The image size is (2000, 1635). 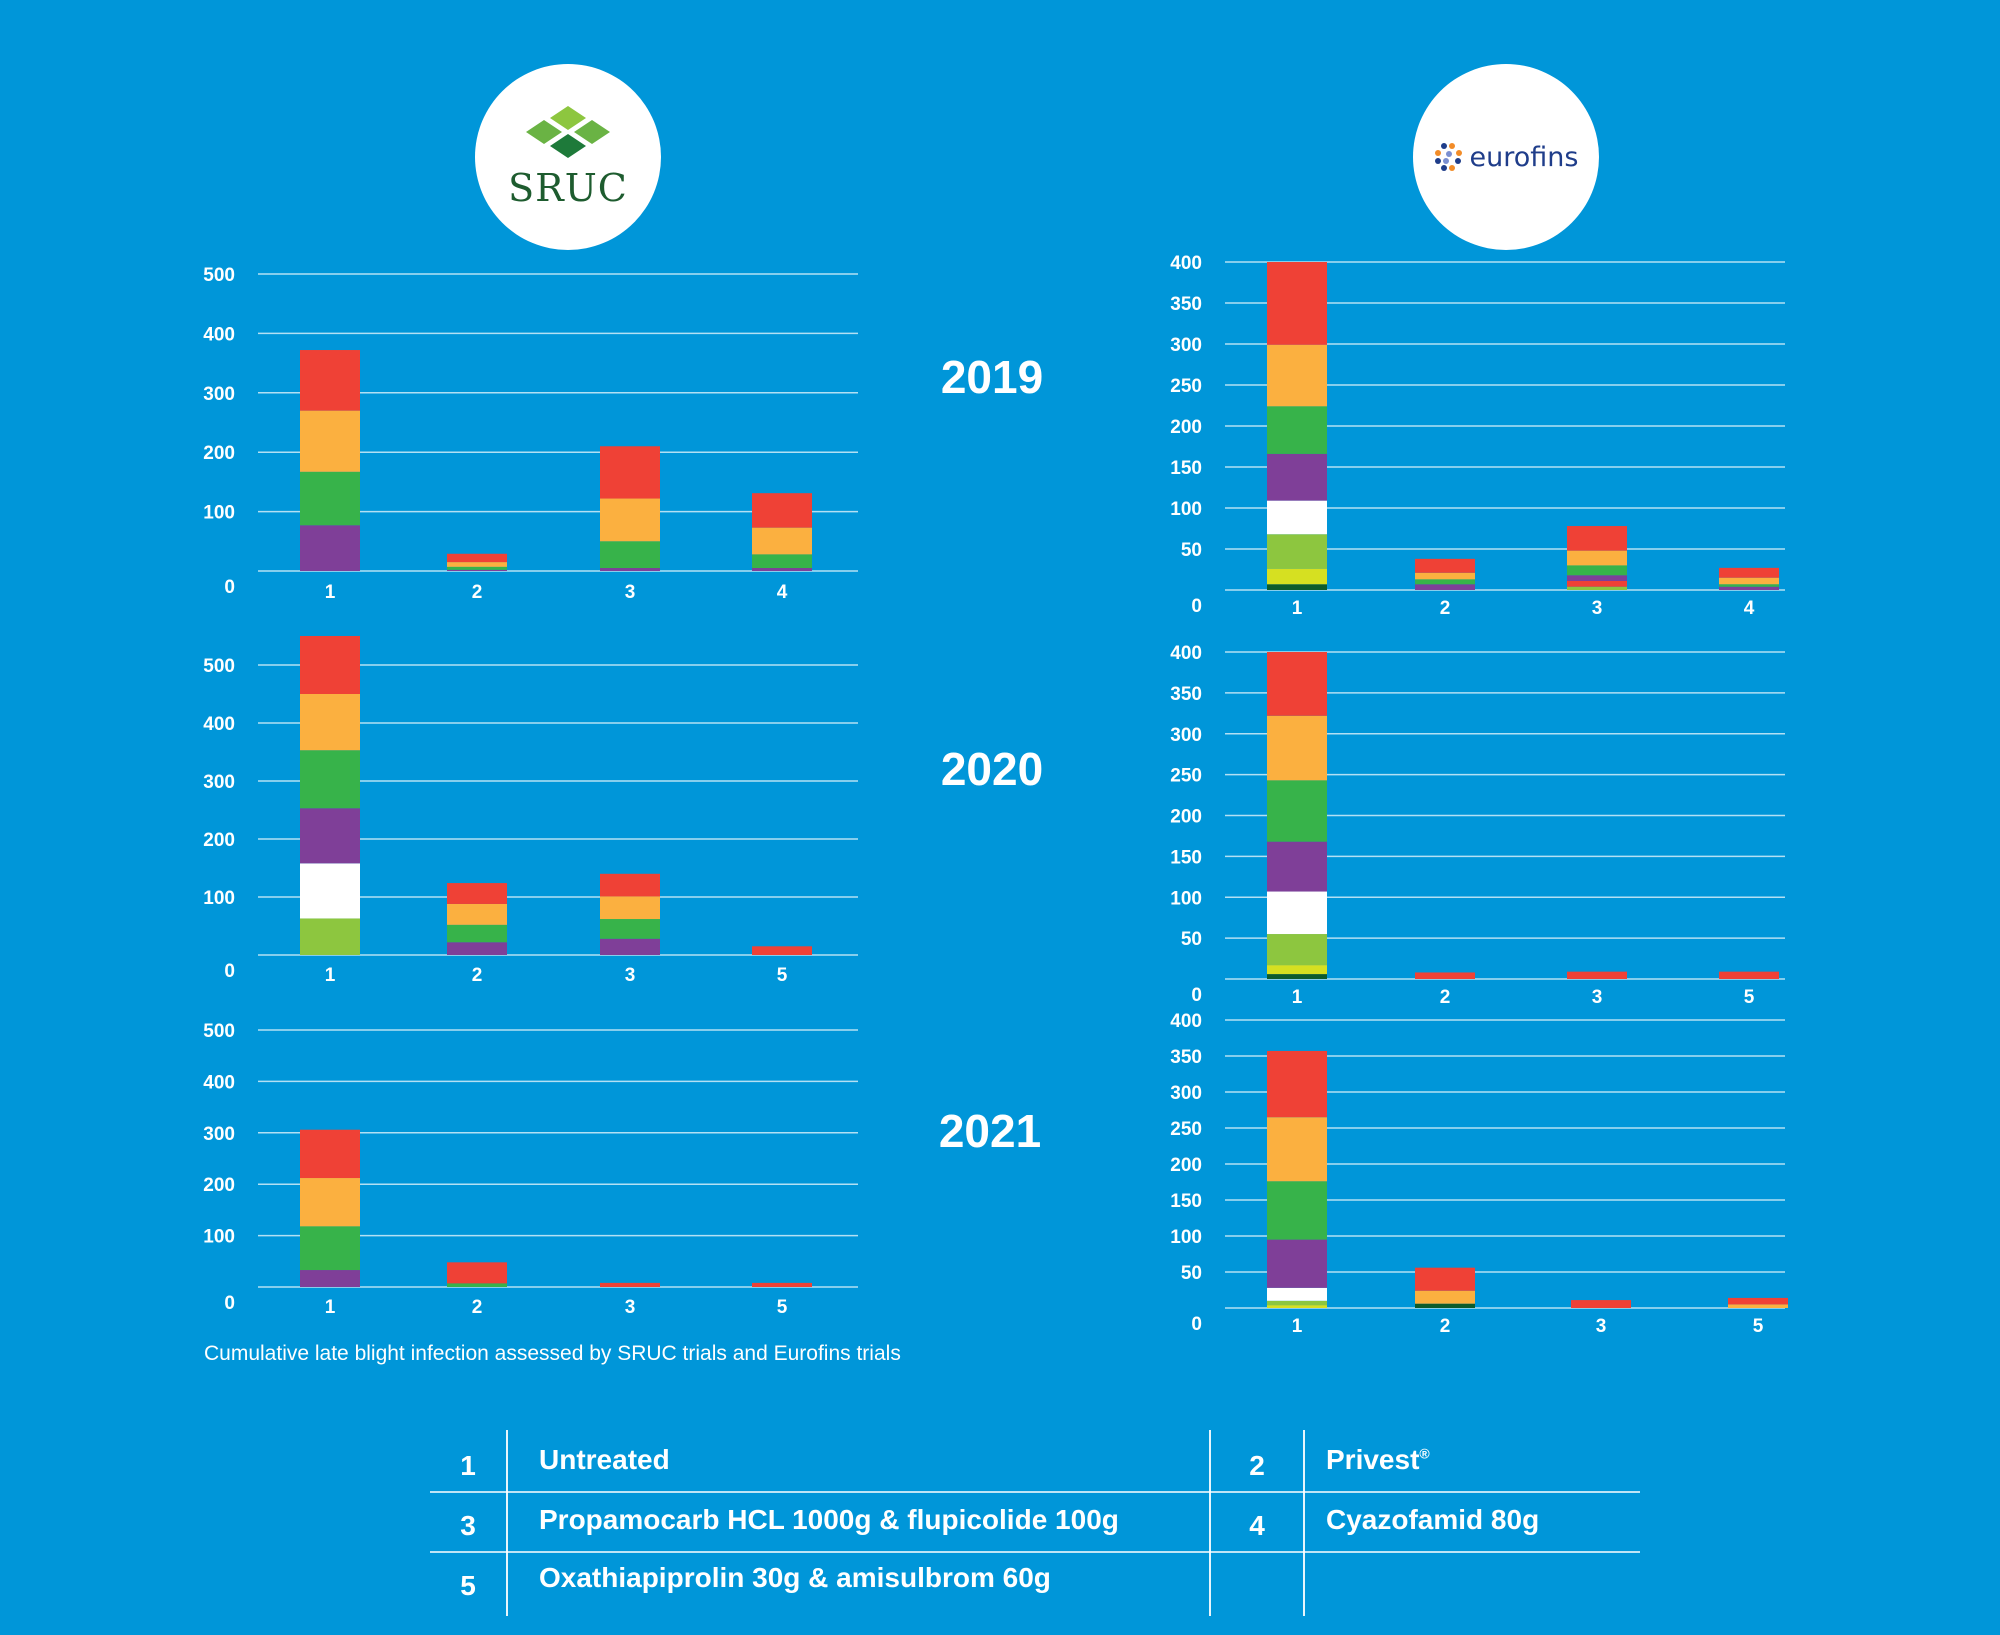 I want to click on legend-label: Propamocarb HCL 1000g & flupicolide 100g, so click(x=829, y=1519).